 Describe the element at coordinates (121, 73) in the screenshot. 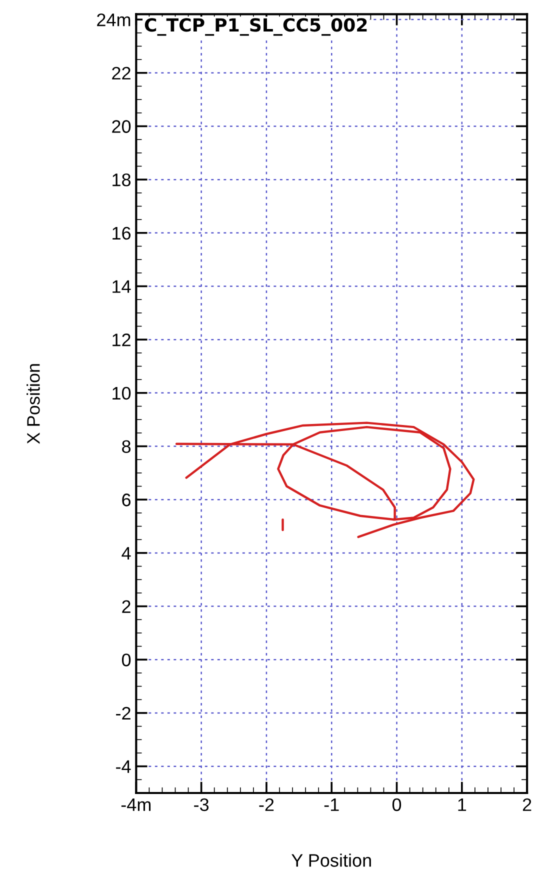

I see `y-tick-label: 22` at that location.